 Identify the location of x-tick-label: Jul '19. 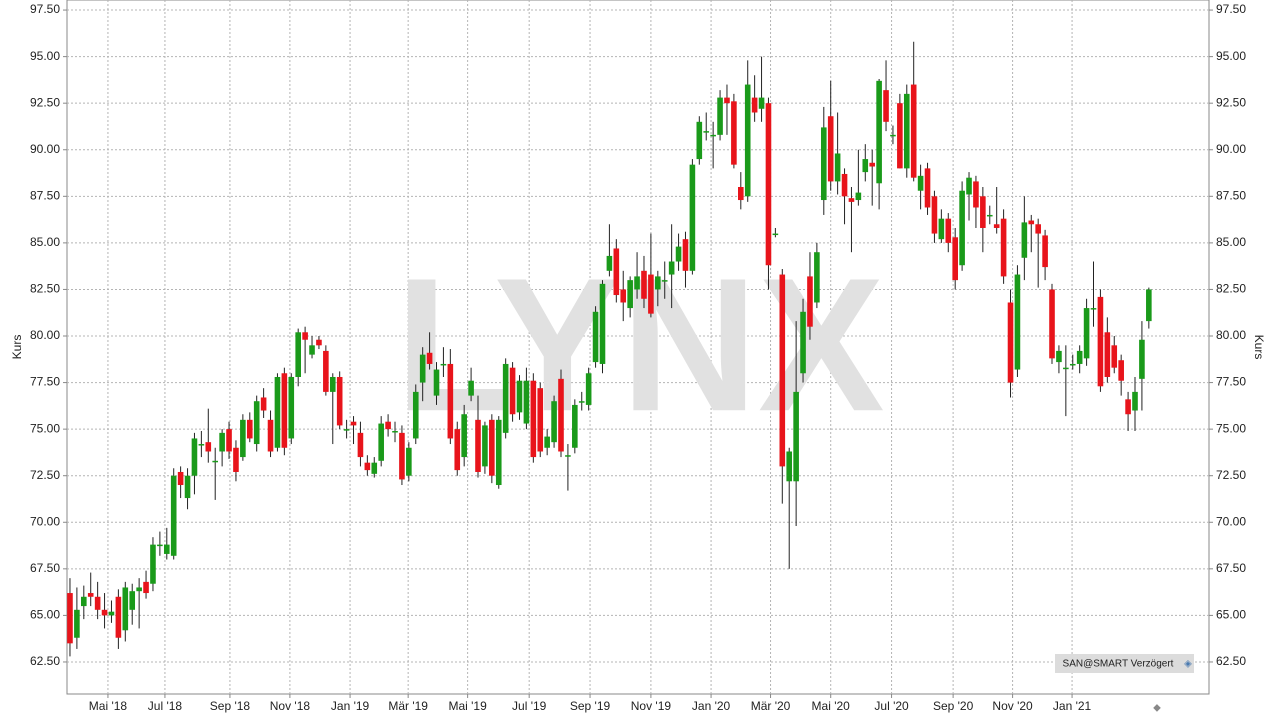
(529, 706).